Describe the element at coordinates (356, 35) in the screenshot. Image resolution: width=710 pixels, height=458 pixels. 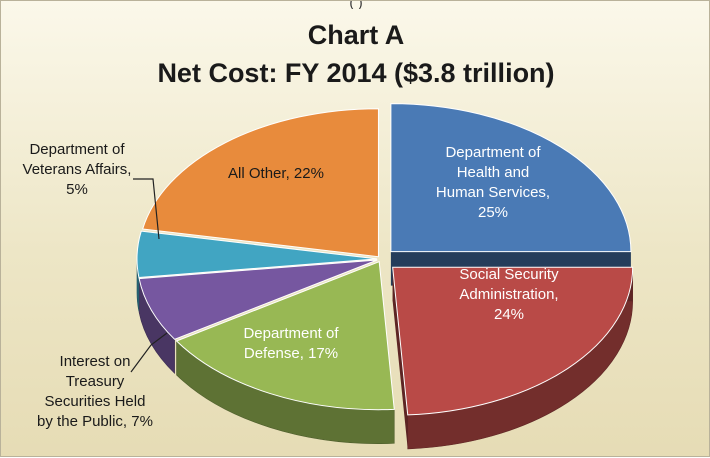
I see `chart-title: Chart A` at that location.